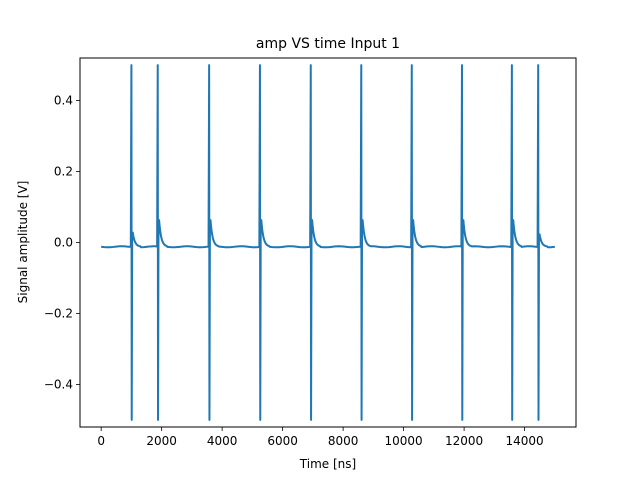  Describe the element at coordinates (524, 441) in the screenshot. I see `x-tick-label: 14000` at that location.